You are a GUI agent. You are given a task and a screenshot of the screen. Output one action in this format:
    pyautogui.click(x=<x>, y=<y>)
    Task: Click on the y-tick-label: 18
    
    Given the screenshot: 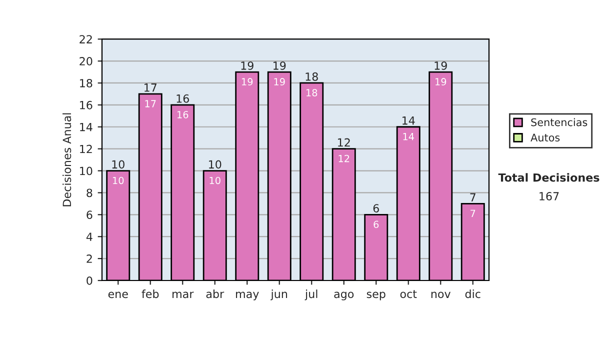 What is the action you would take?
    pyautogui.click(x=86, y=83)
    